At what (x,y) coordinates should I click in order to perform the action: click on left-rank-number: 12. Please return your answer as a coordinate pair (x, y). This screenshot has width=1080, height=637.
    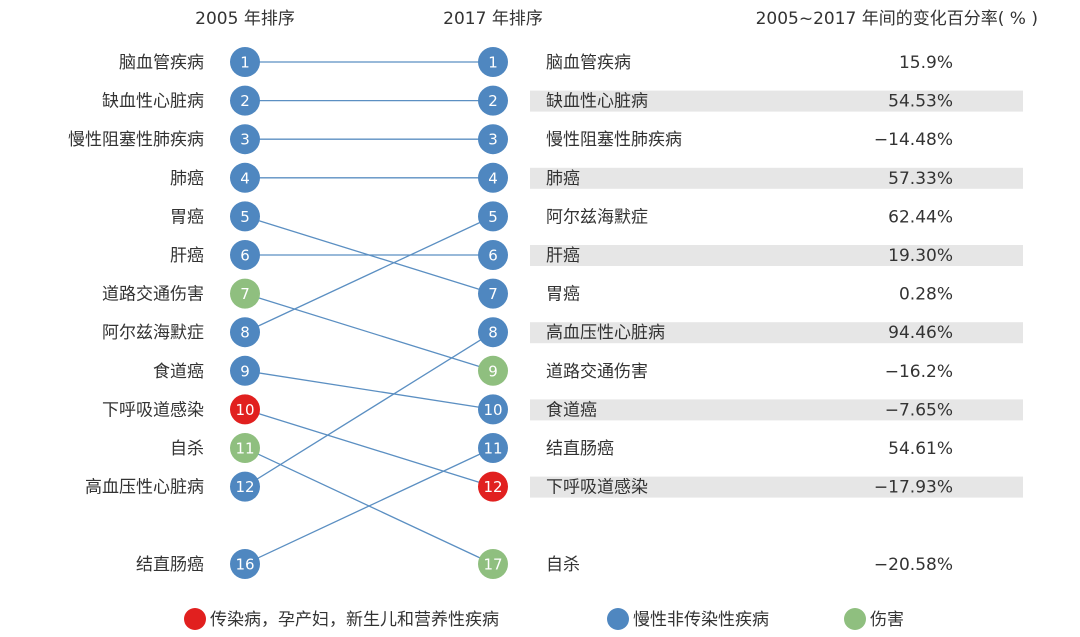
    Looking at the image, I should click on (244, 487).